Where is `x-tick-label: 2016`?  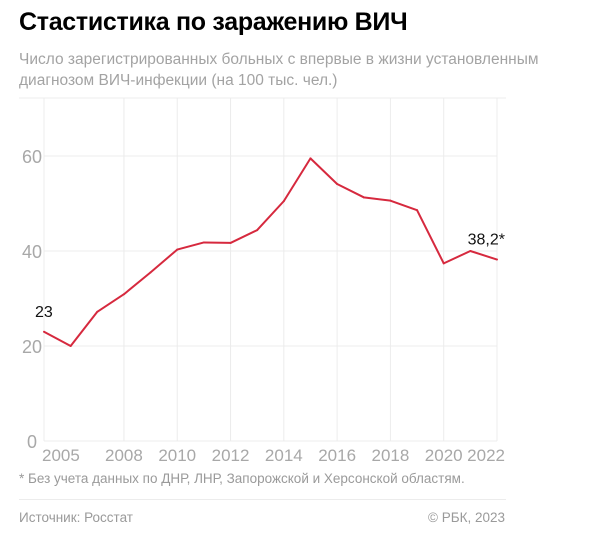 x-tick-label: 2016 is located at coordinates (337, 455).